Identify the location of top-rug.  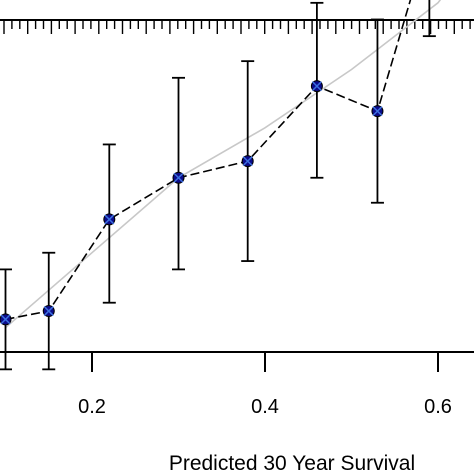
(237, 26).